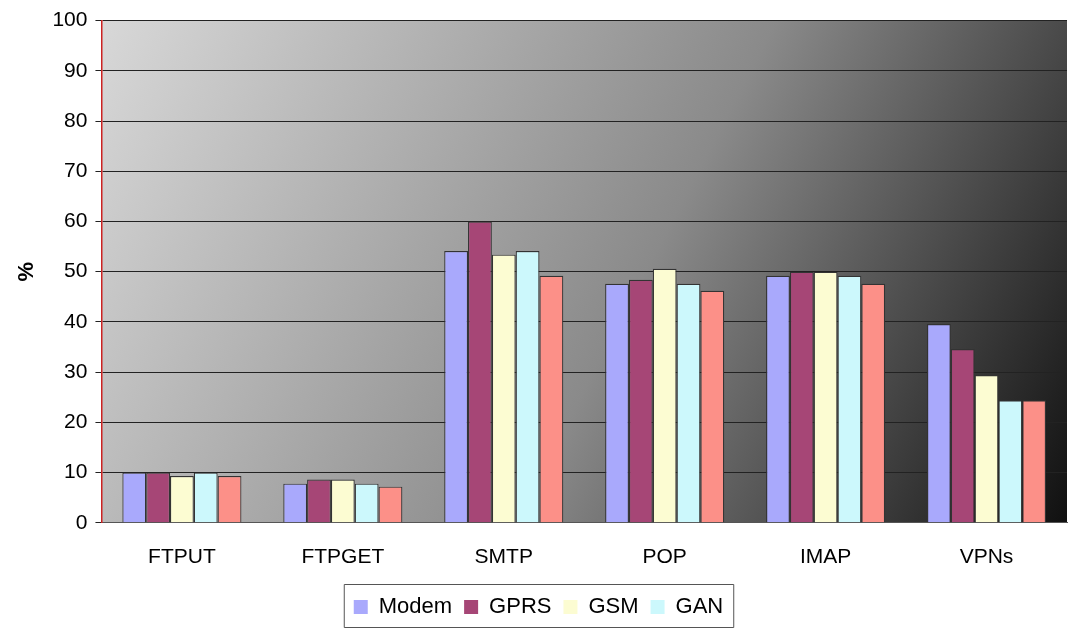 This screenshot has height=632, width=1075. What do you see at coordinates (343, 556) in the screenshot?
I see `x-tick-label: FTPGET` at bounding box center [343, 556].